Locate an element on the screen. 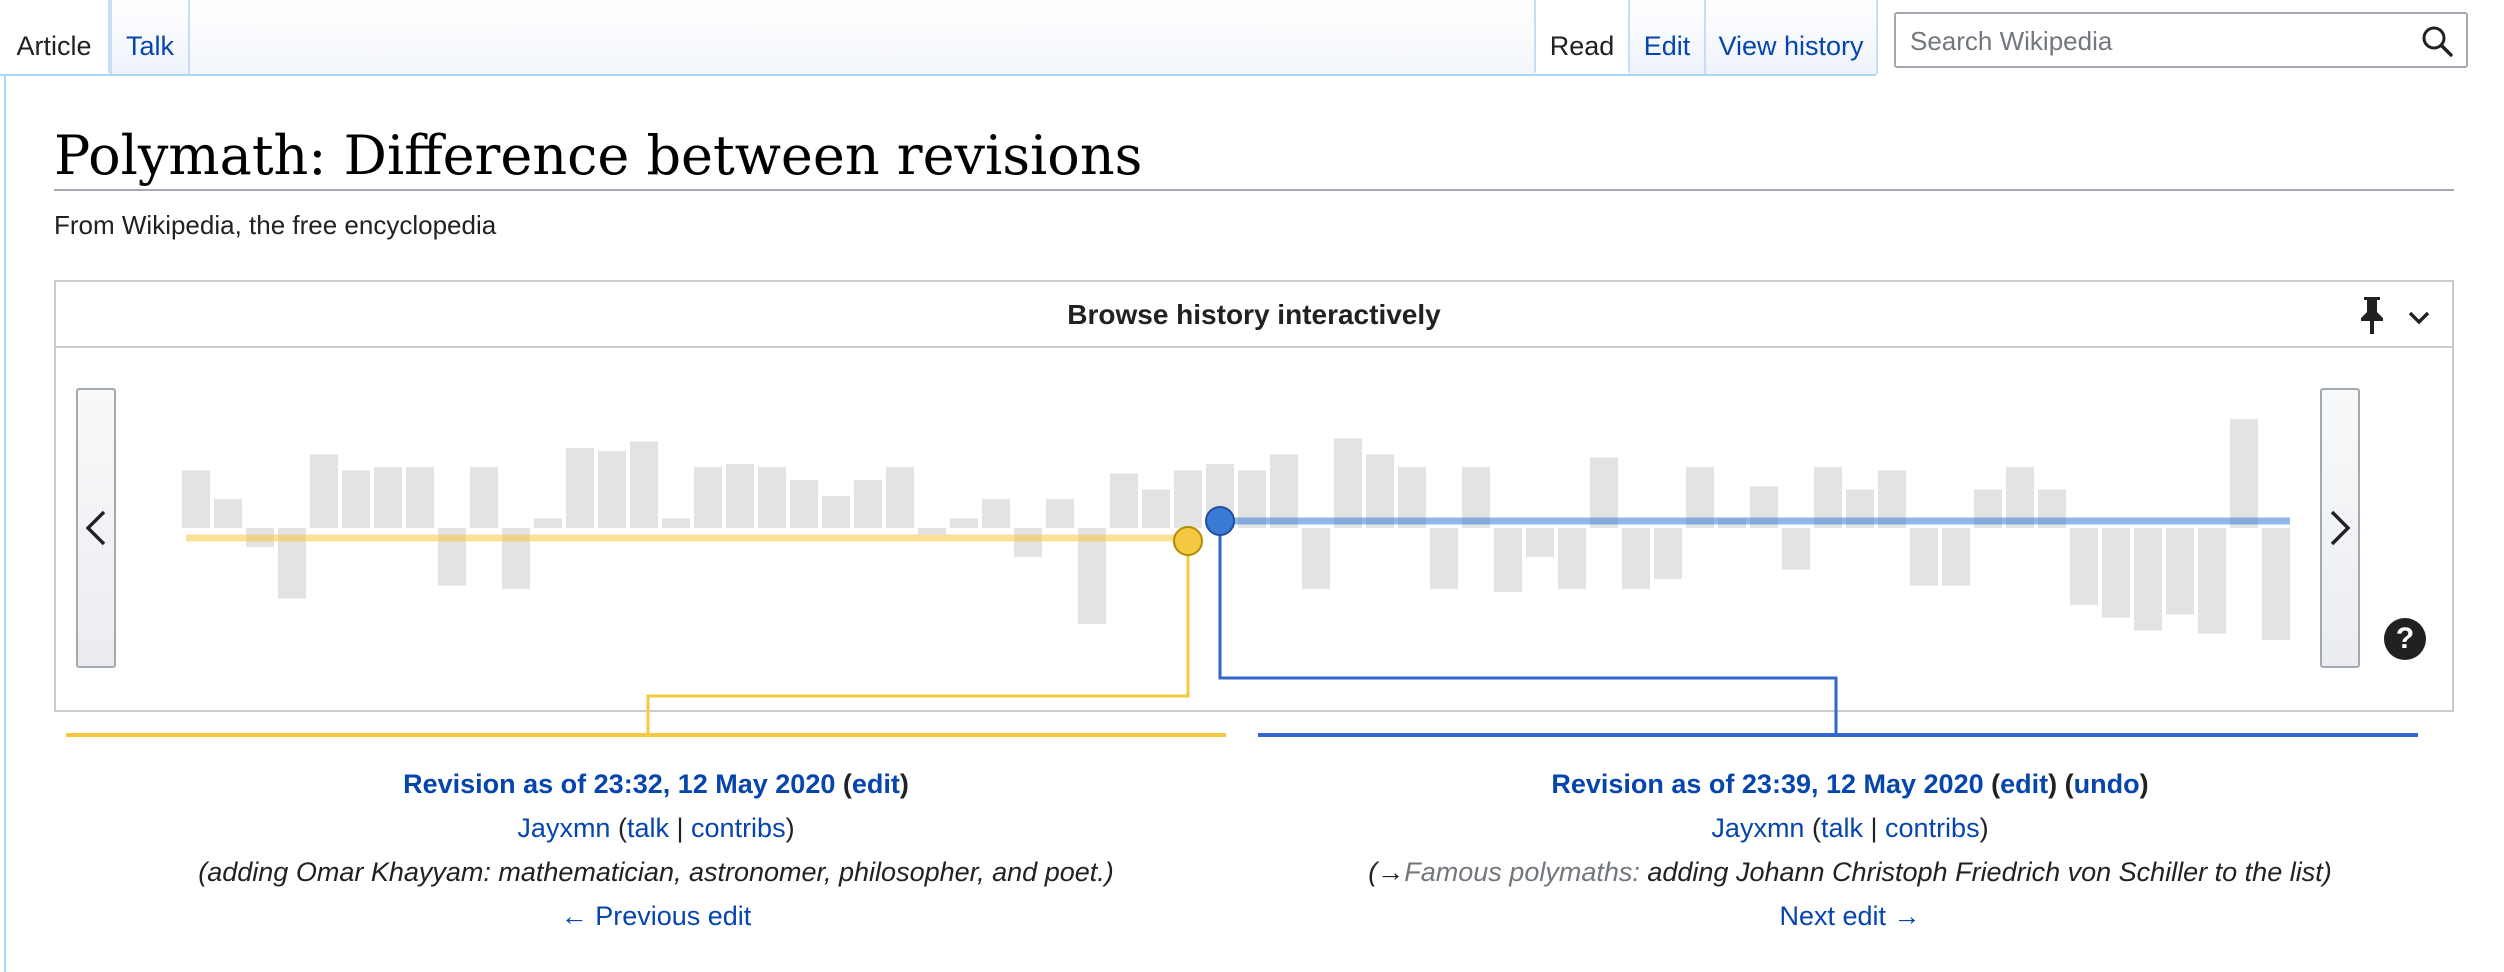 This screenshot has height=972, width=2504. top-navigation: Article Talk Read Edit View history is located at coordinates (1252, 38).